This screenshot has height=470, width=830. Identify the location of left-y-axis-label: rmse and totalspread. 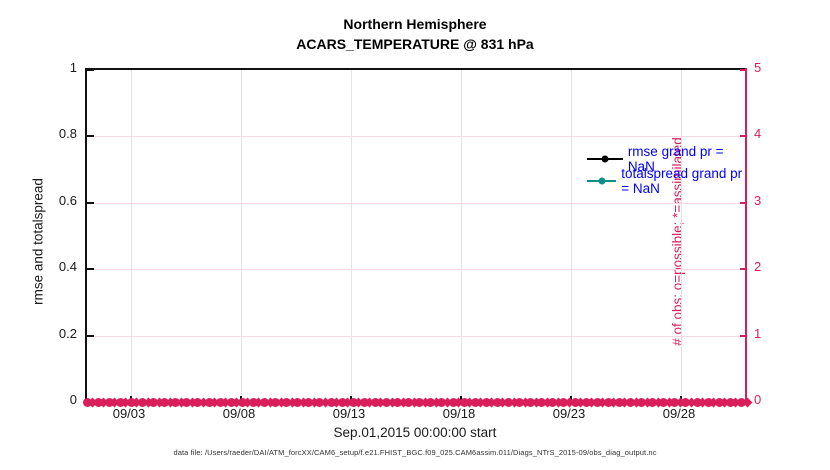
(38, 241).